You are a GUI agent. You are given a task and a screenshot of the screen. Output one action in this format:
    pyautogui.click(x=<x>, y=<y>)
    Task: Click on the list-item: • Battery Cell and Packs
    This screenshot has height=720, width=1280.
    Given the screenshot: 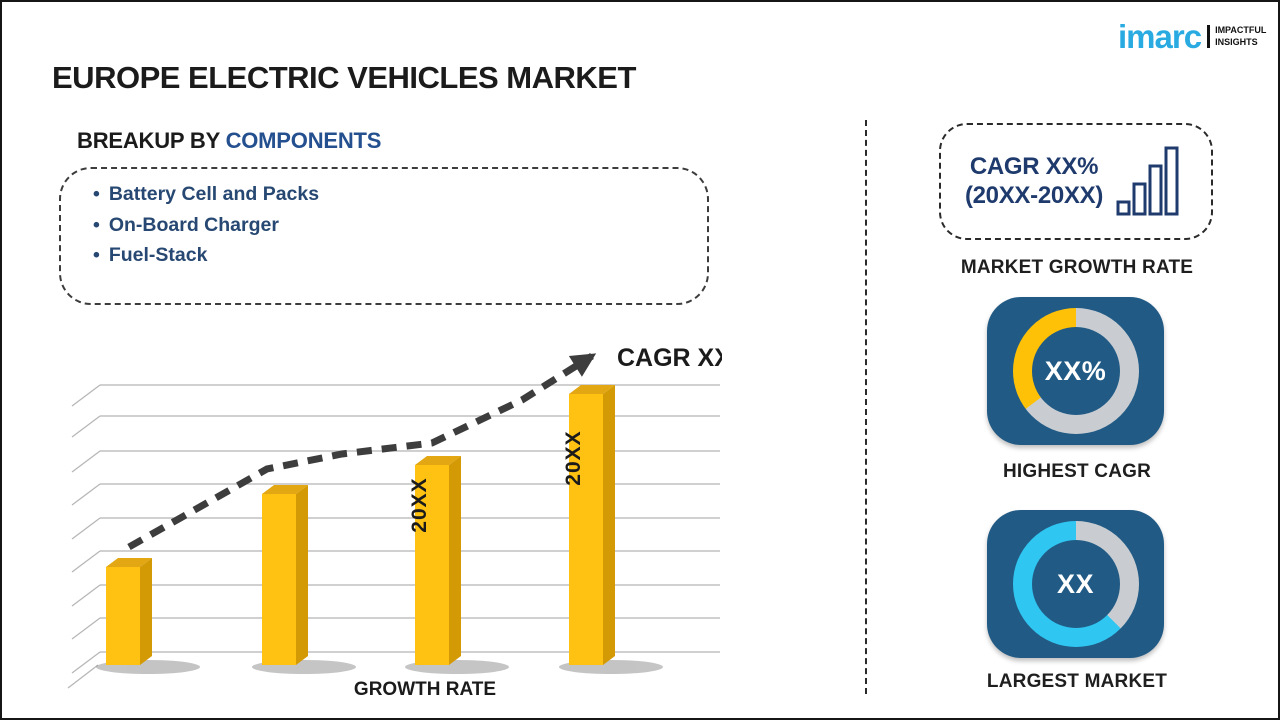 What is the action you would take?
    pyautogui.click(x=206, y=194)
    